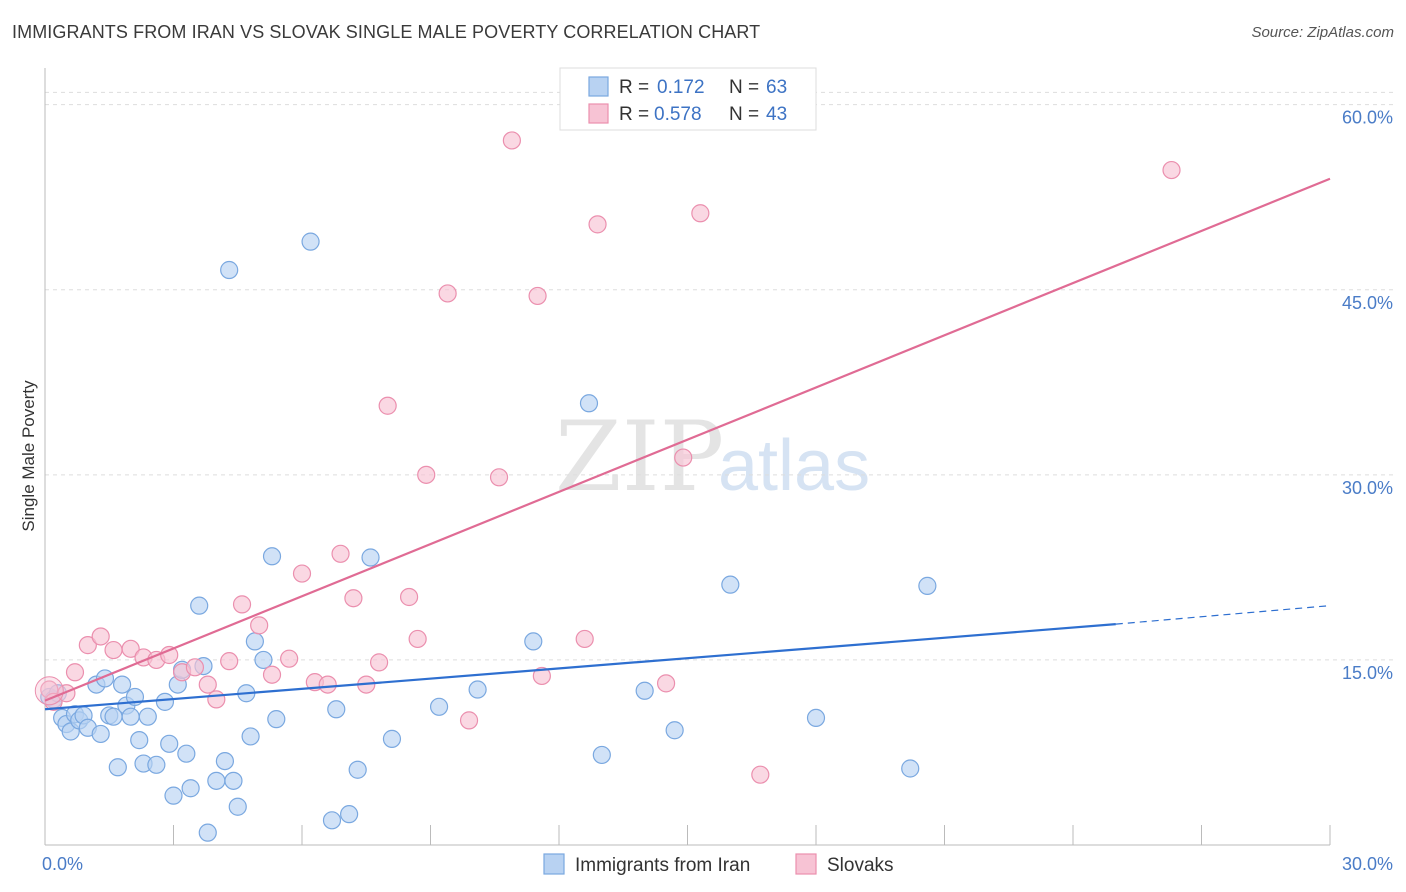  I want to click on chart-source: Source: ZipAtlas.com, so click(1322, 32).